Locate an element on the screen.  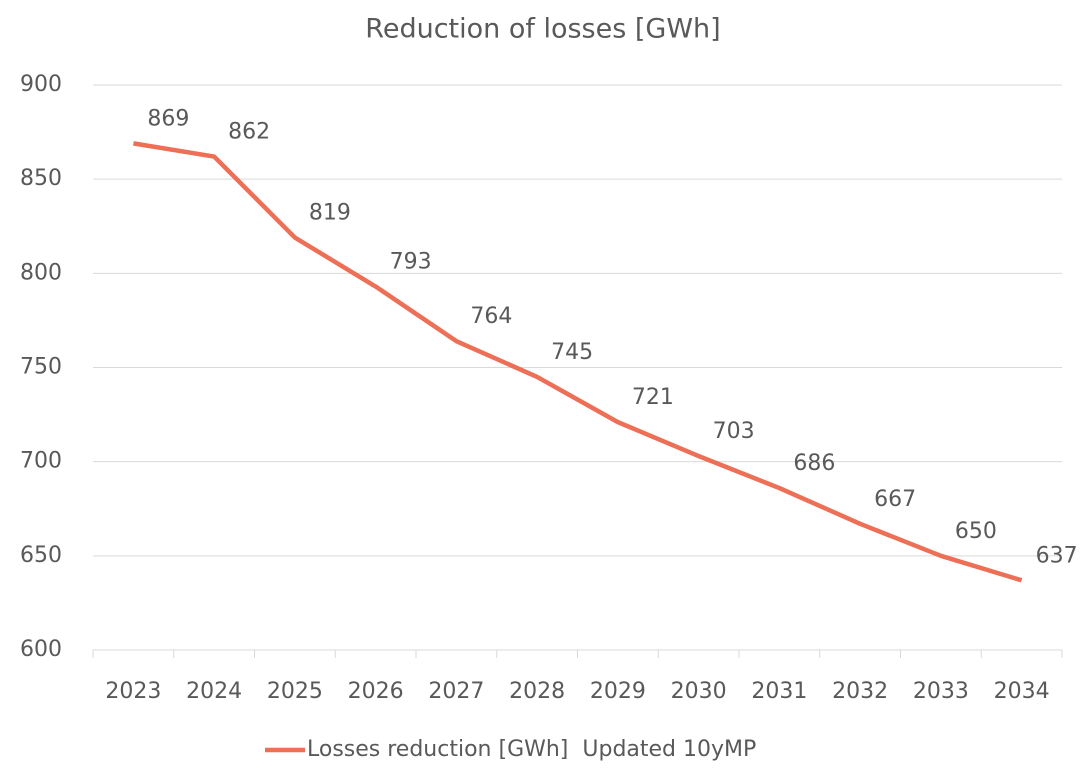
x-tick-label: 2030 is located at coordinates (699, 691).